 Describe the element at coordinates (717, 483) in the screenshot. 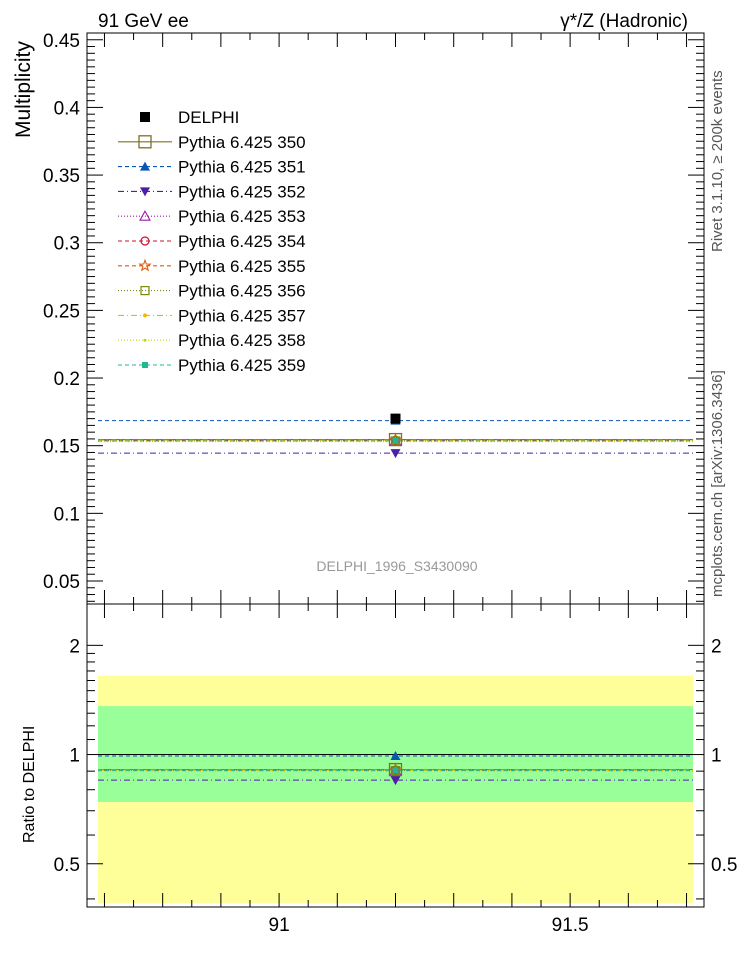

I see `mcplots-label: mcplots.cern.ch [arXiv:1306.3436]` at that location.